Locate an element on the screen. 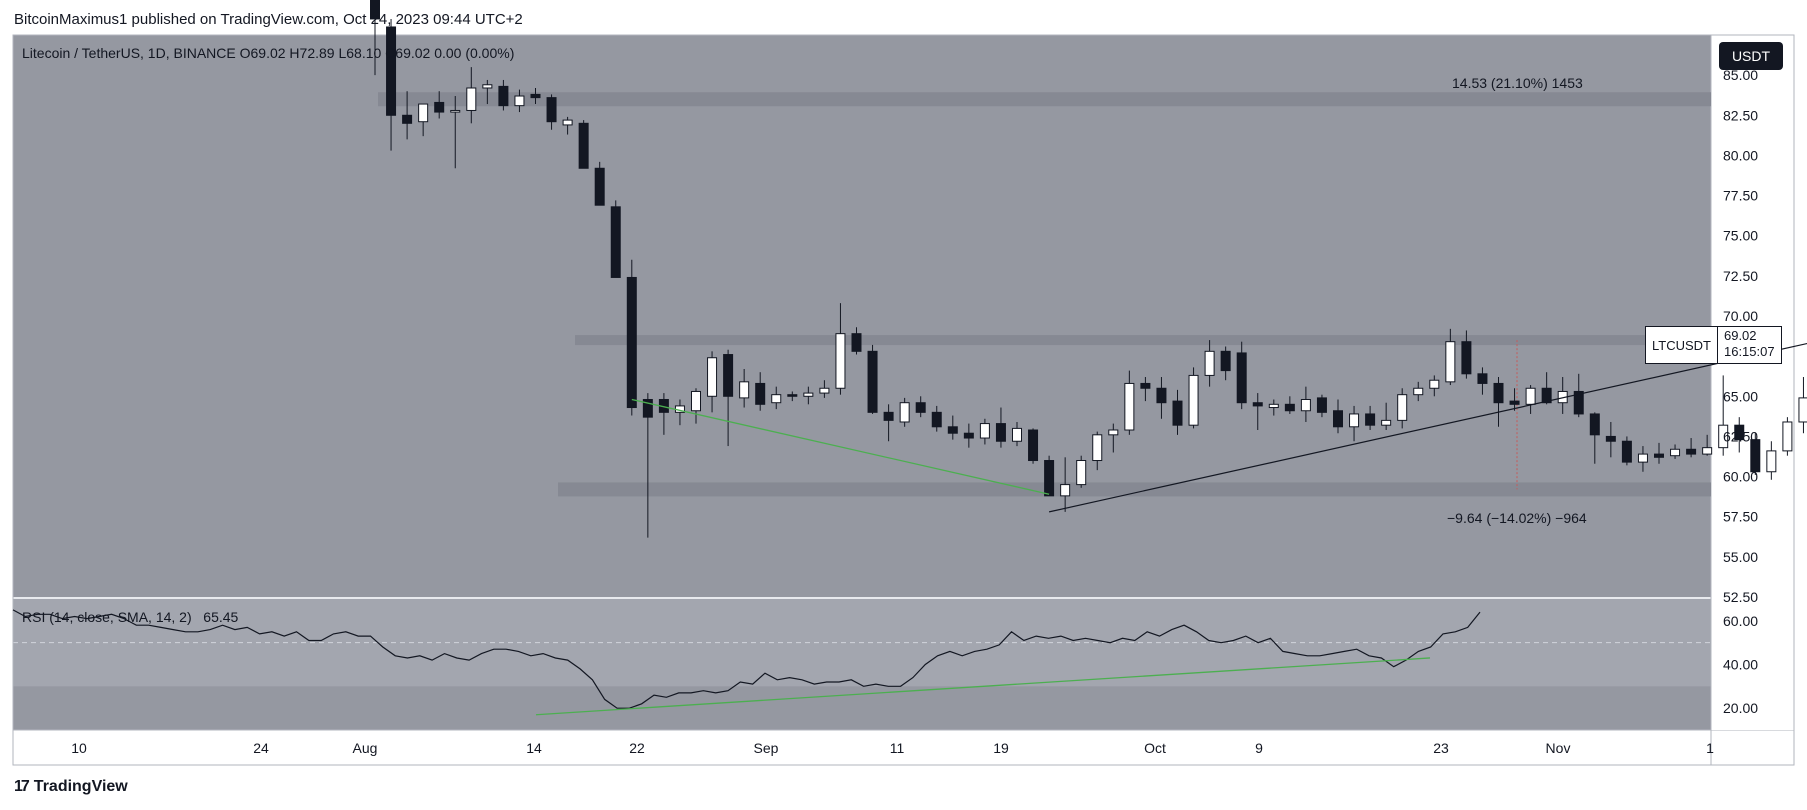 Image resolution: width=1807 pixels, height=810 pixels. time-axis is located at coordinates (903, 747).